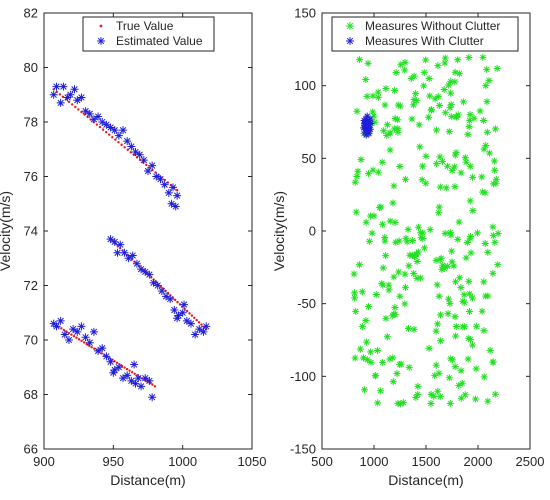  Describe the element at coordinates (252, 461) in the screenshot. I see `left-x-tick-label: 1050` at that location.